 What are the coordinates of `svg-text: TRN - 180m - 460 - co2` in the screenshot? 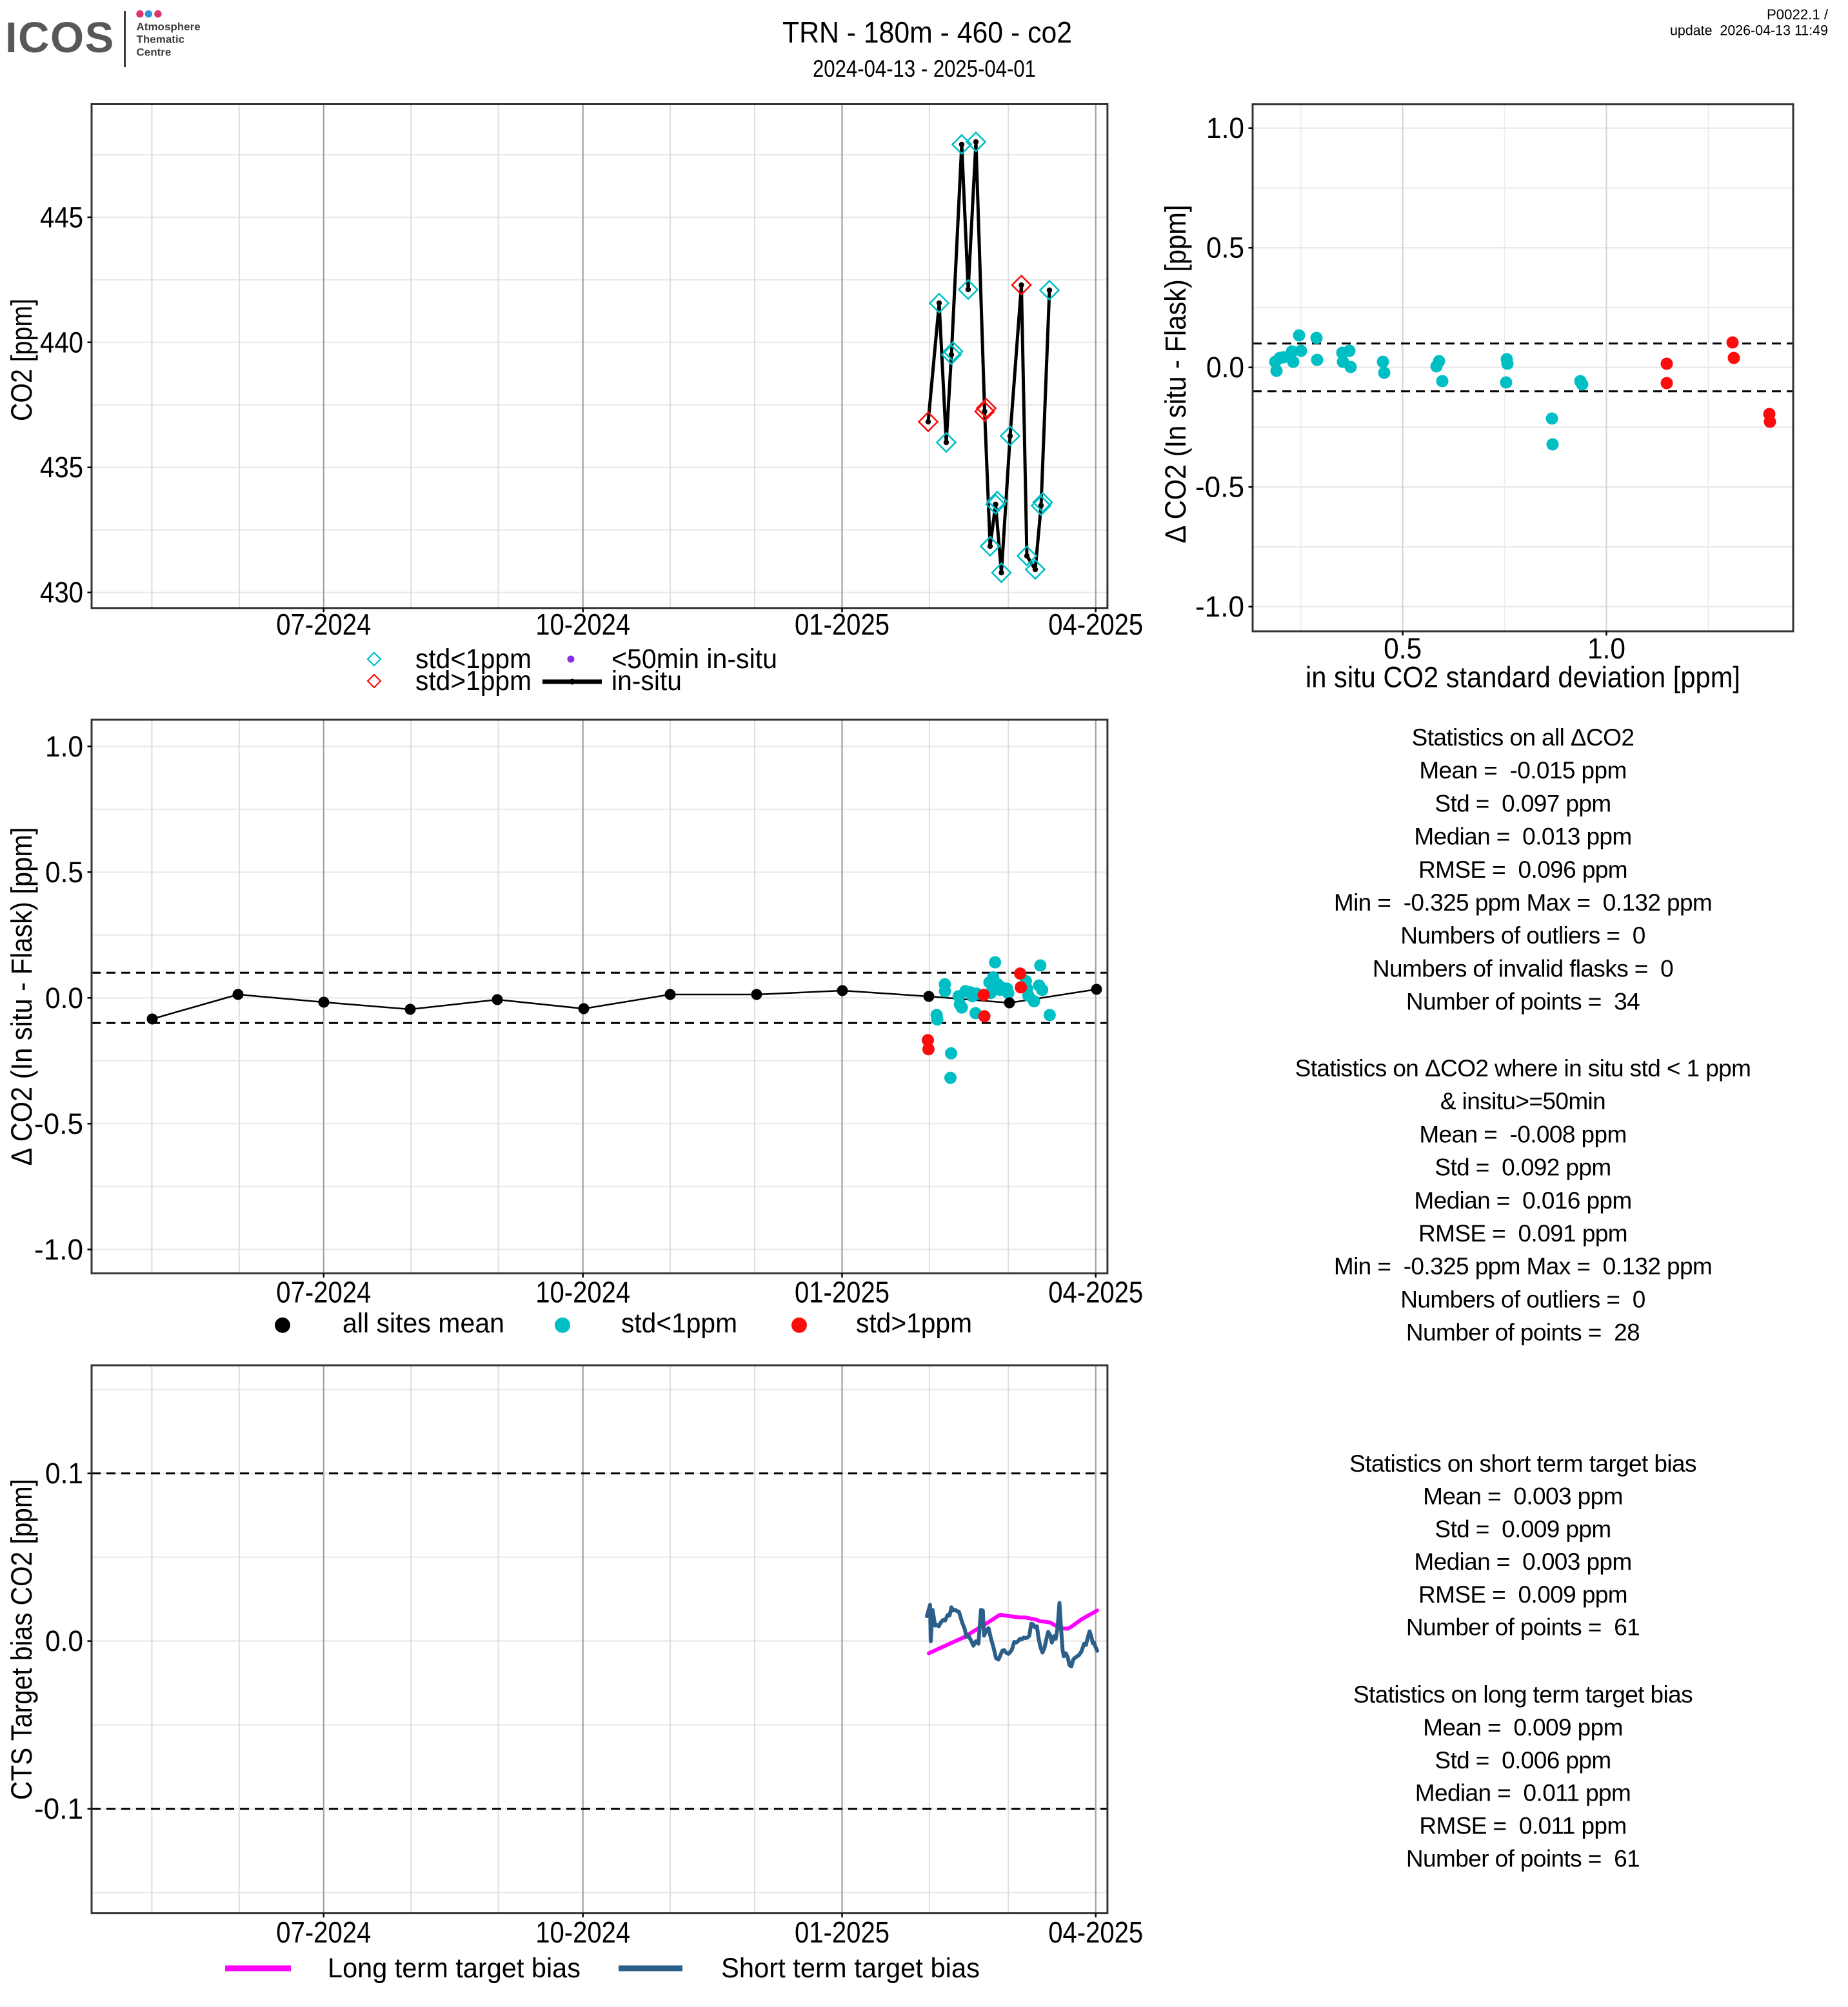 It's located at (927, 32).